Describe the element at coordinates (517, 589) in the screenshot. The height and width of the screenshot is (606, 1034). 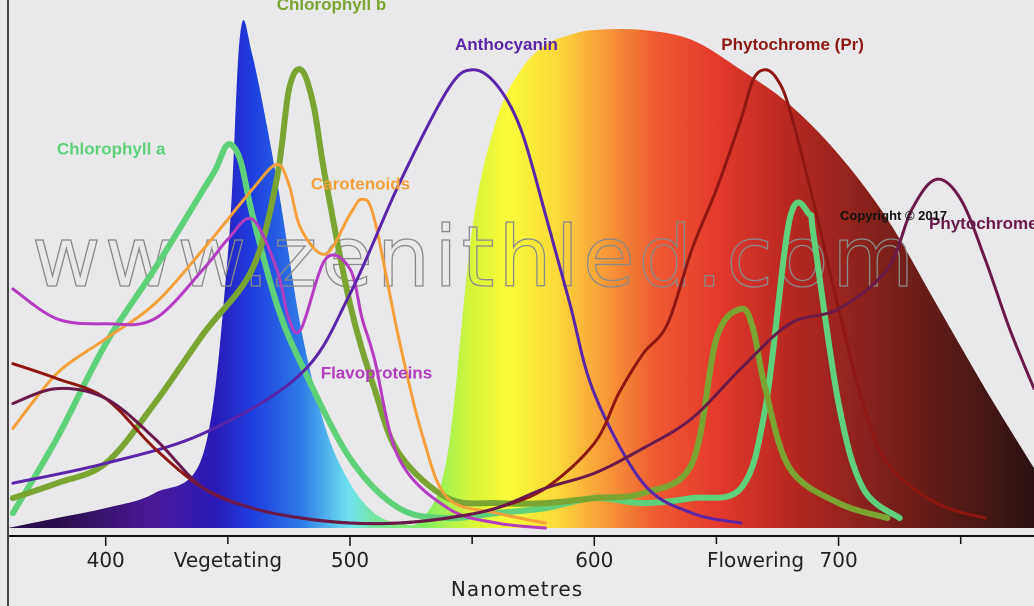
I see `x-axis-title: Nanometres` at that location.